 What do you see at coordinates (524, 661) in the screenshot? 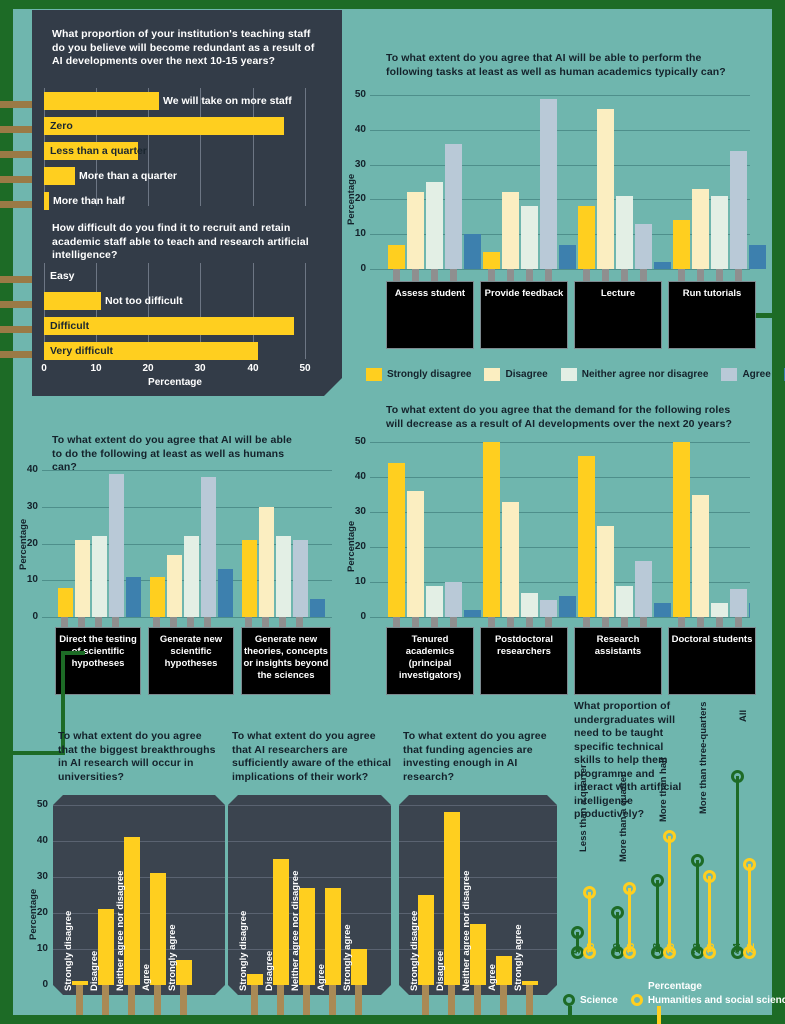
I see `category-box-postdoctoral: Postdoctoral researchers` at bounding box center [524, 661].